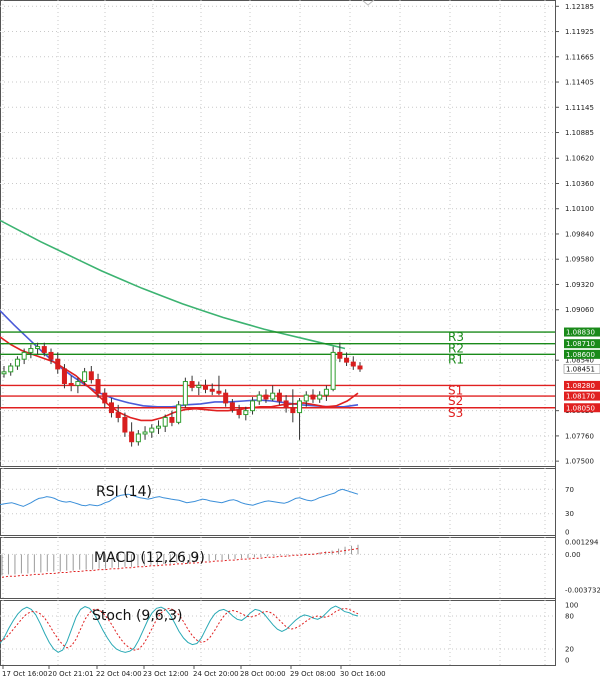 The image size is (600, 682). I want to click on price-tick-label: 1.11925, so click(579, 32).